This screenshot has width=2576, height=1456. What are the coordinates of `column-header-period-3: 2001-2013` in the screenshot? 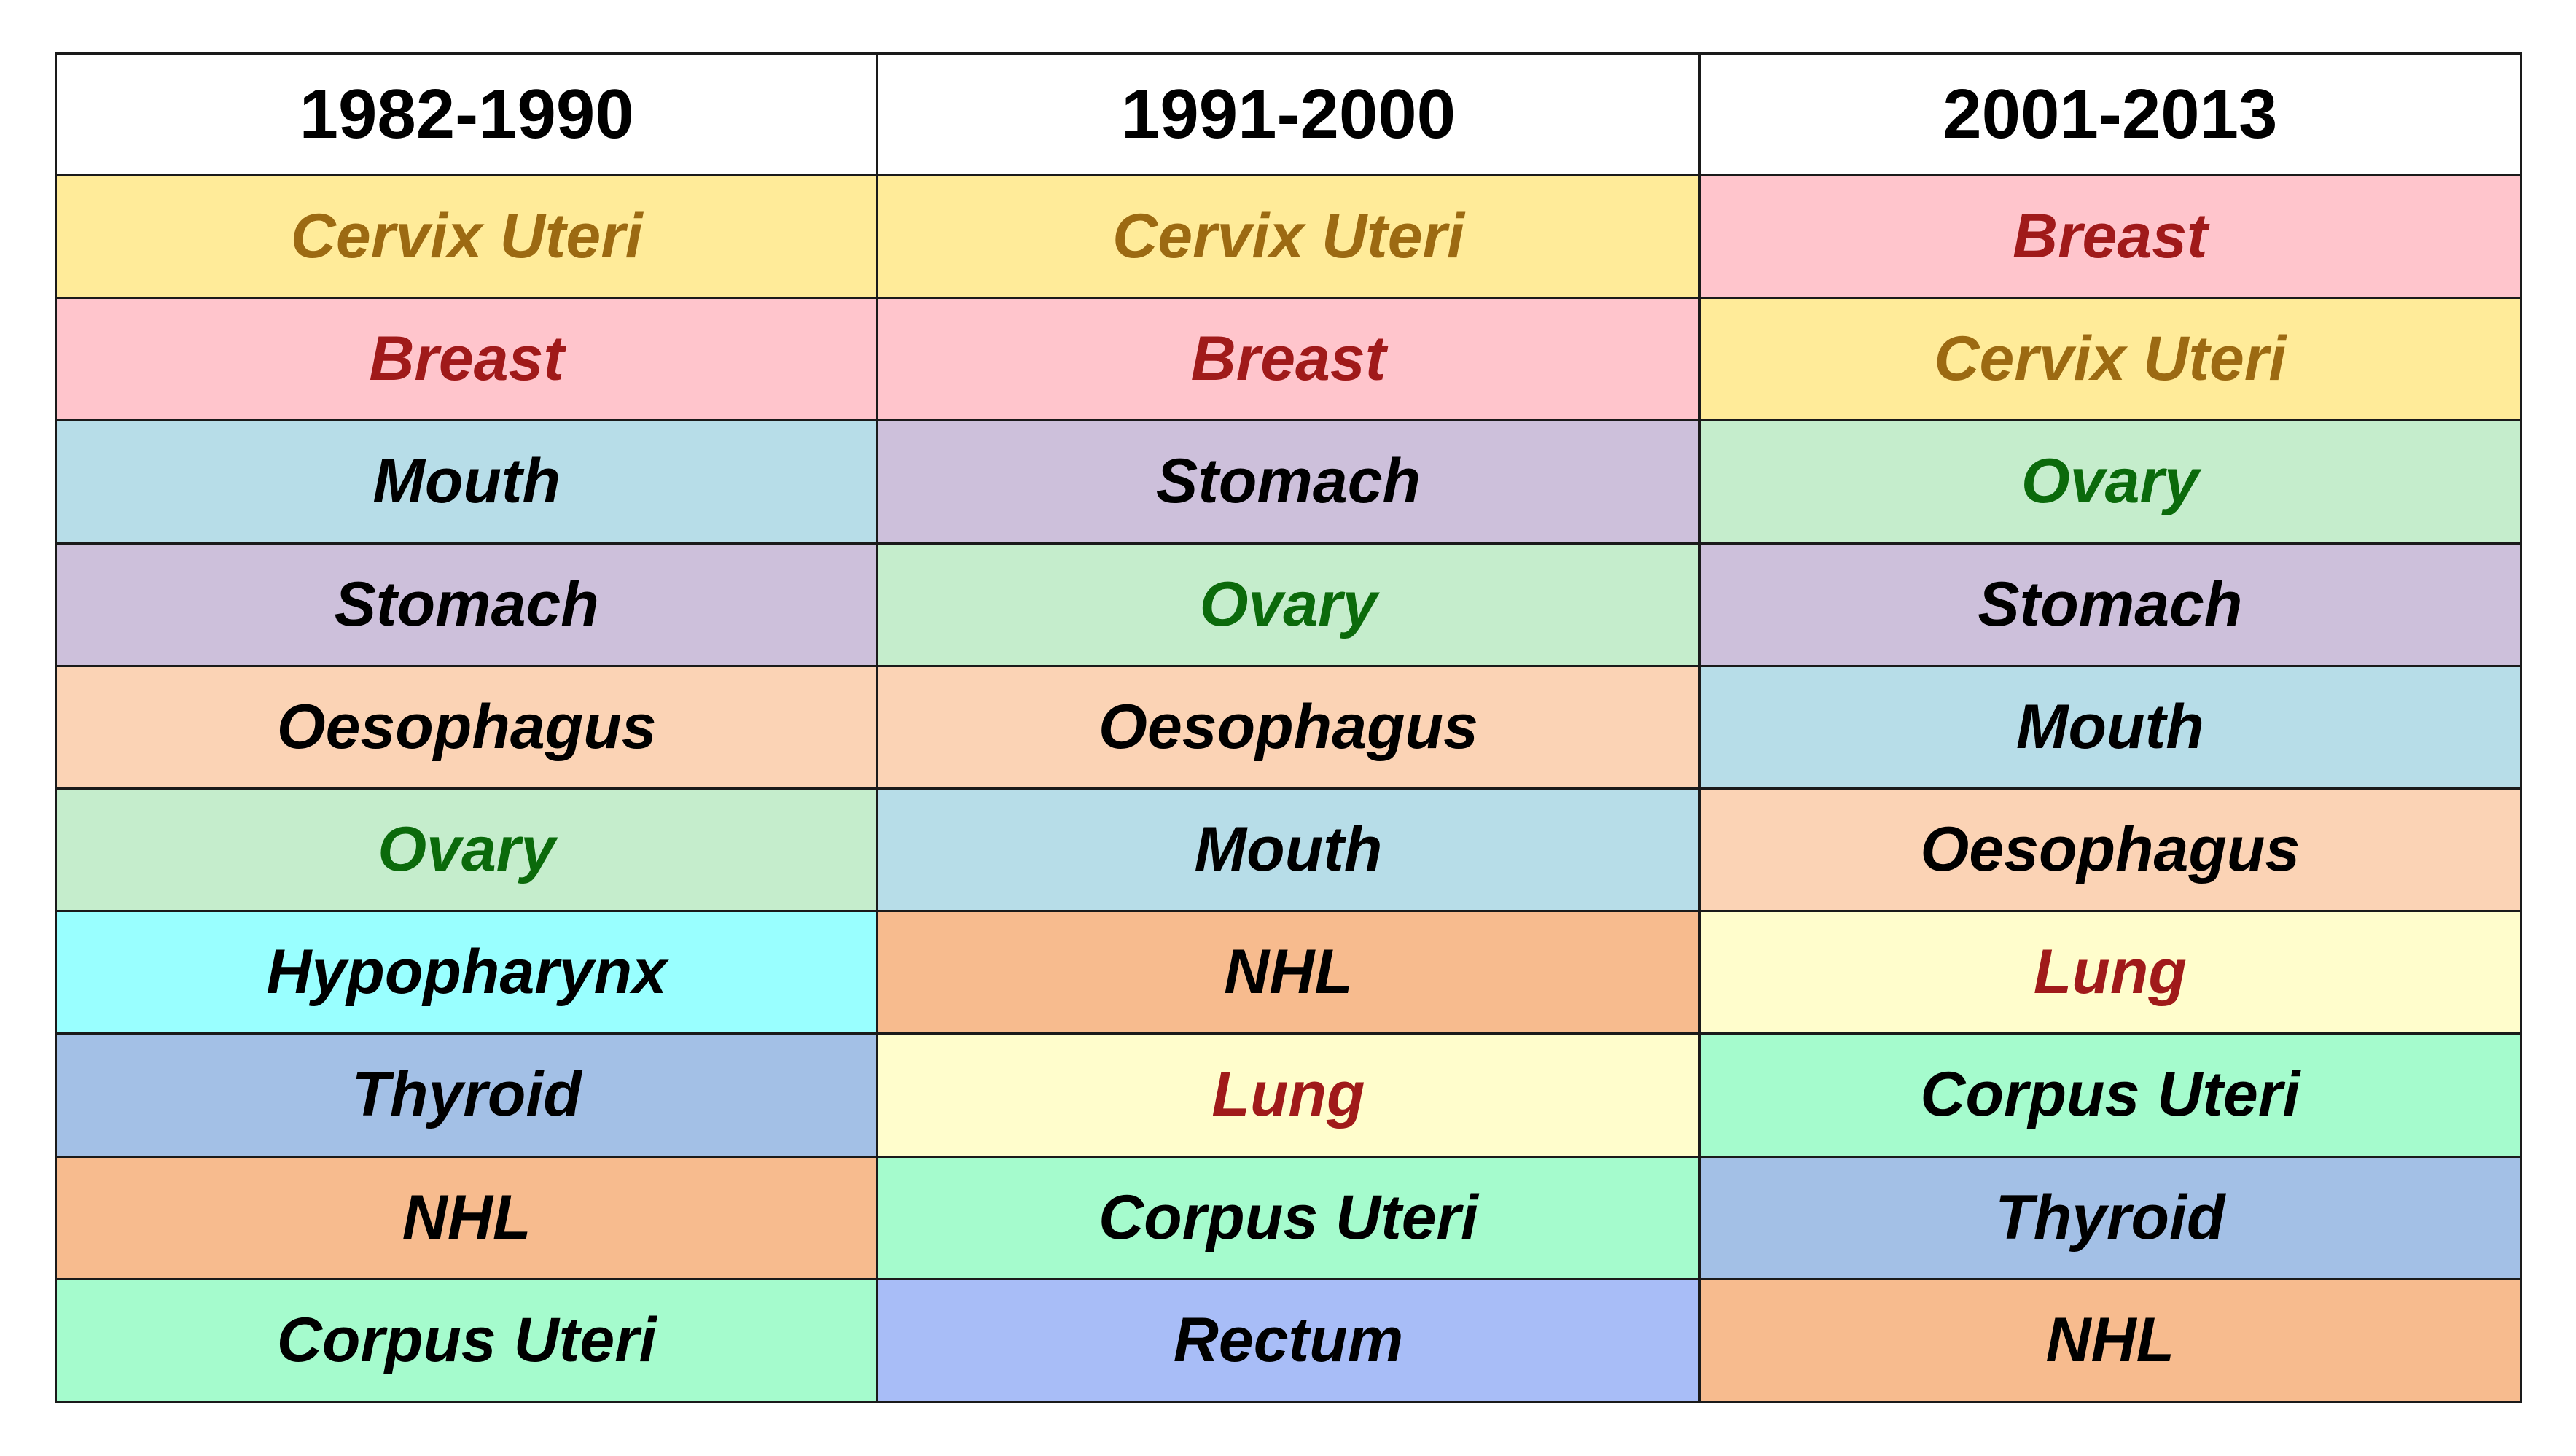 It's located at (2110, 114).